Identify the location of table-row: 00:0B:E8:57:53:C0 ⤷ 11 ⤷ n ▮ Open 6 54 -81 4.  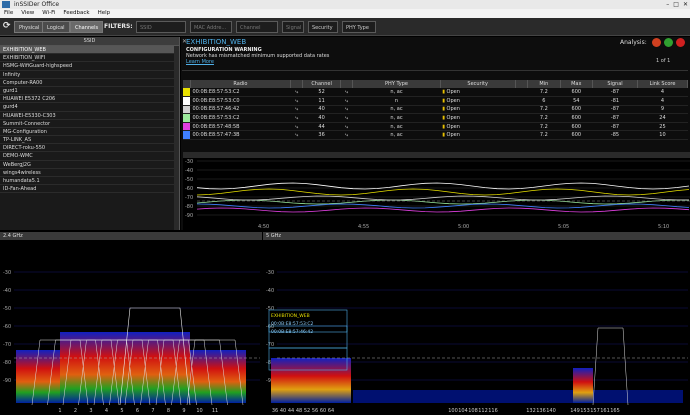
(435, 101).